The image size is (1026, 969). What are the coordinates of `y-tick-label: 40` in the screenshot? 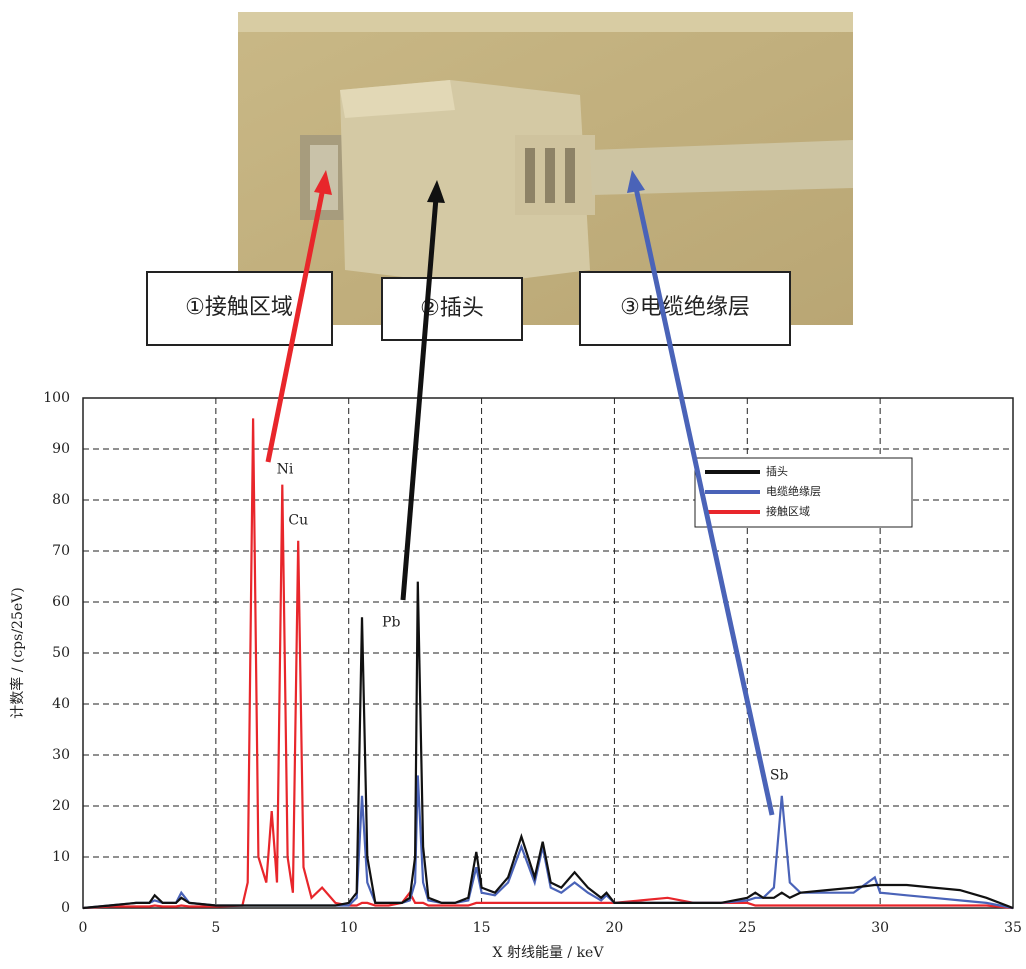 It's located at (61, 704).